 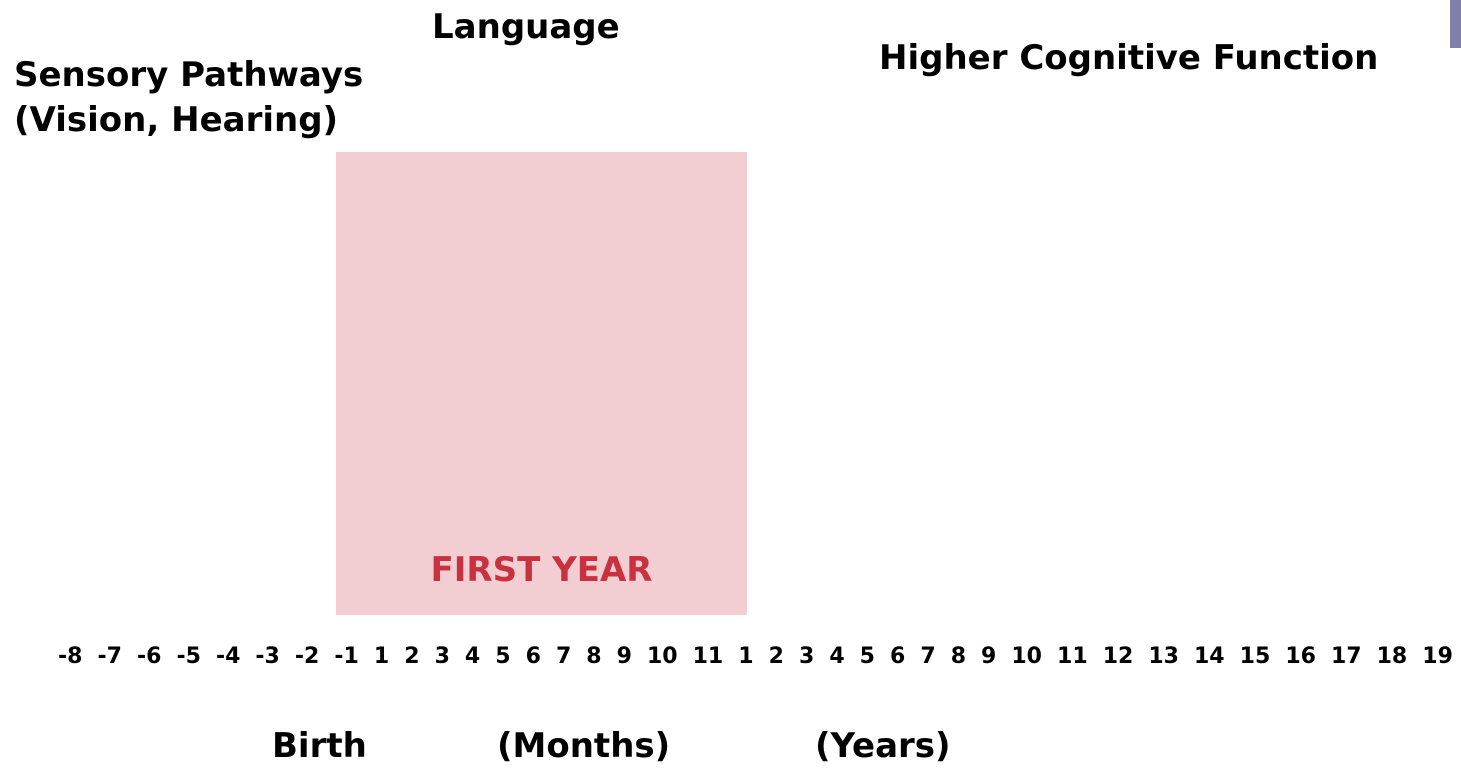 I want to click on timeline-tick: -1, so click(x=346, y=656).